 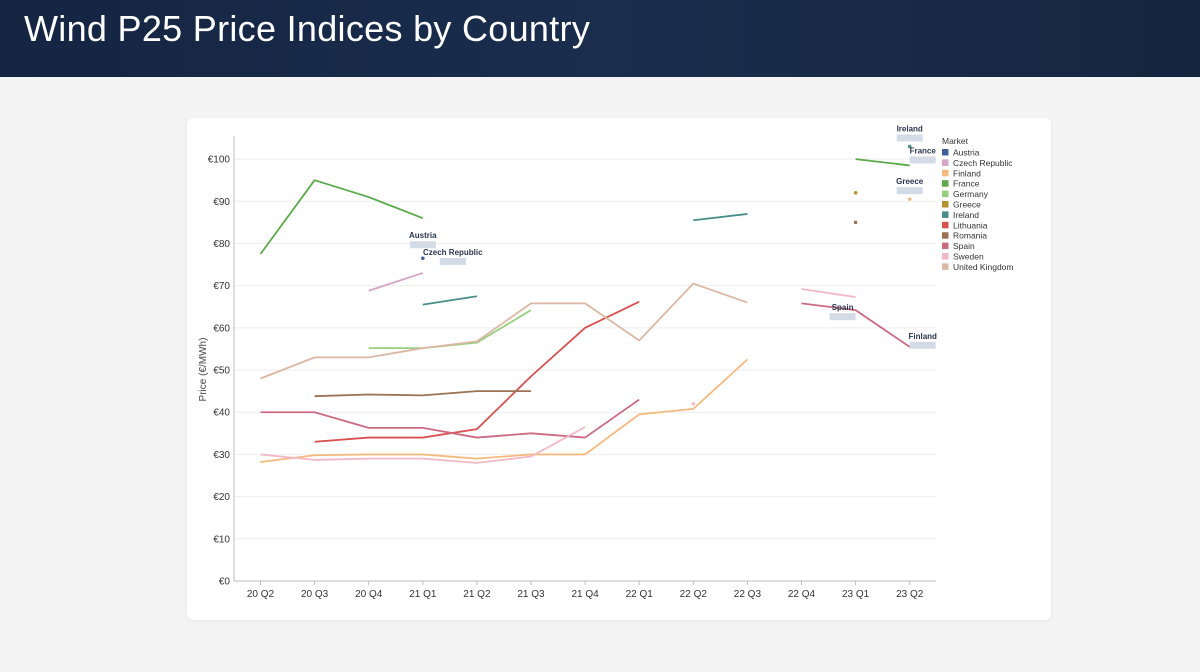 I want to click on x-tick-label: 20 Q3, so click(x=315, y=594).